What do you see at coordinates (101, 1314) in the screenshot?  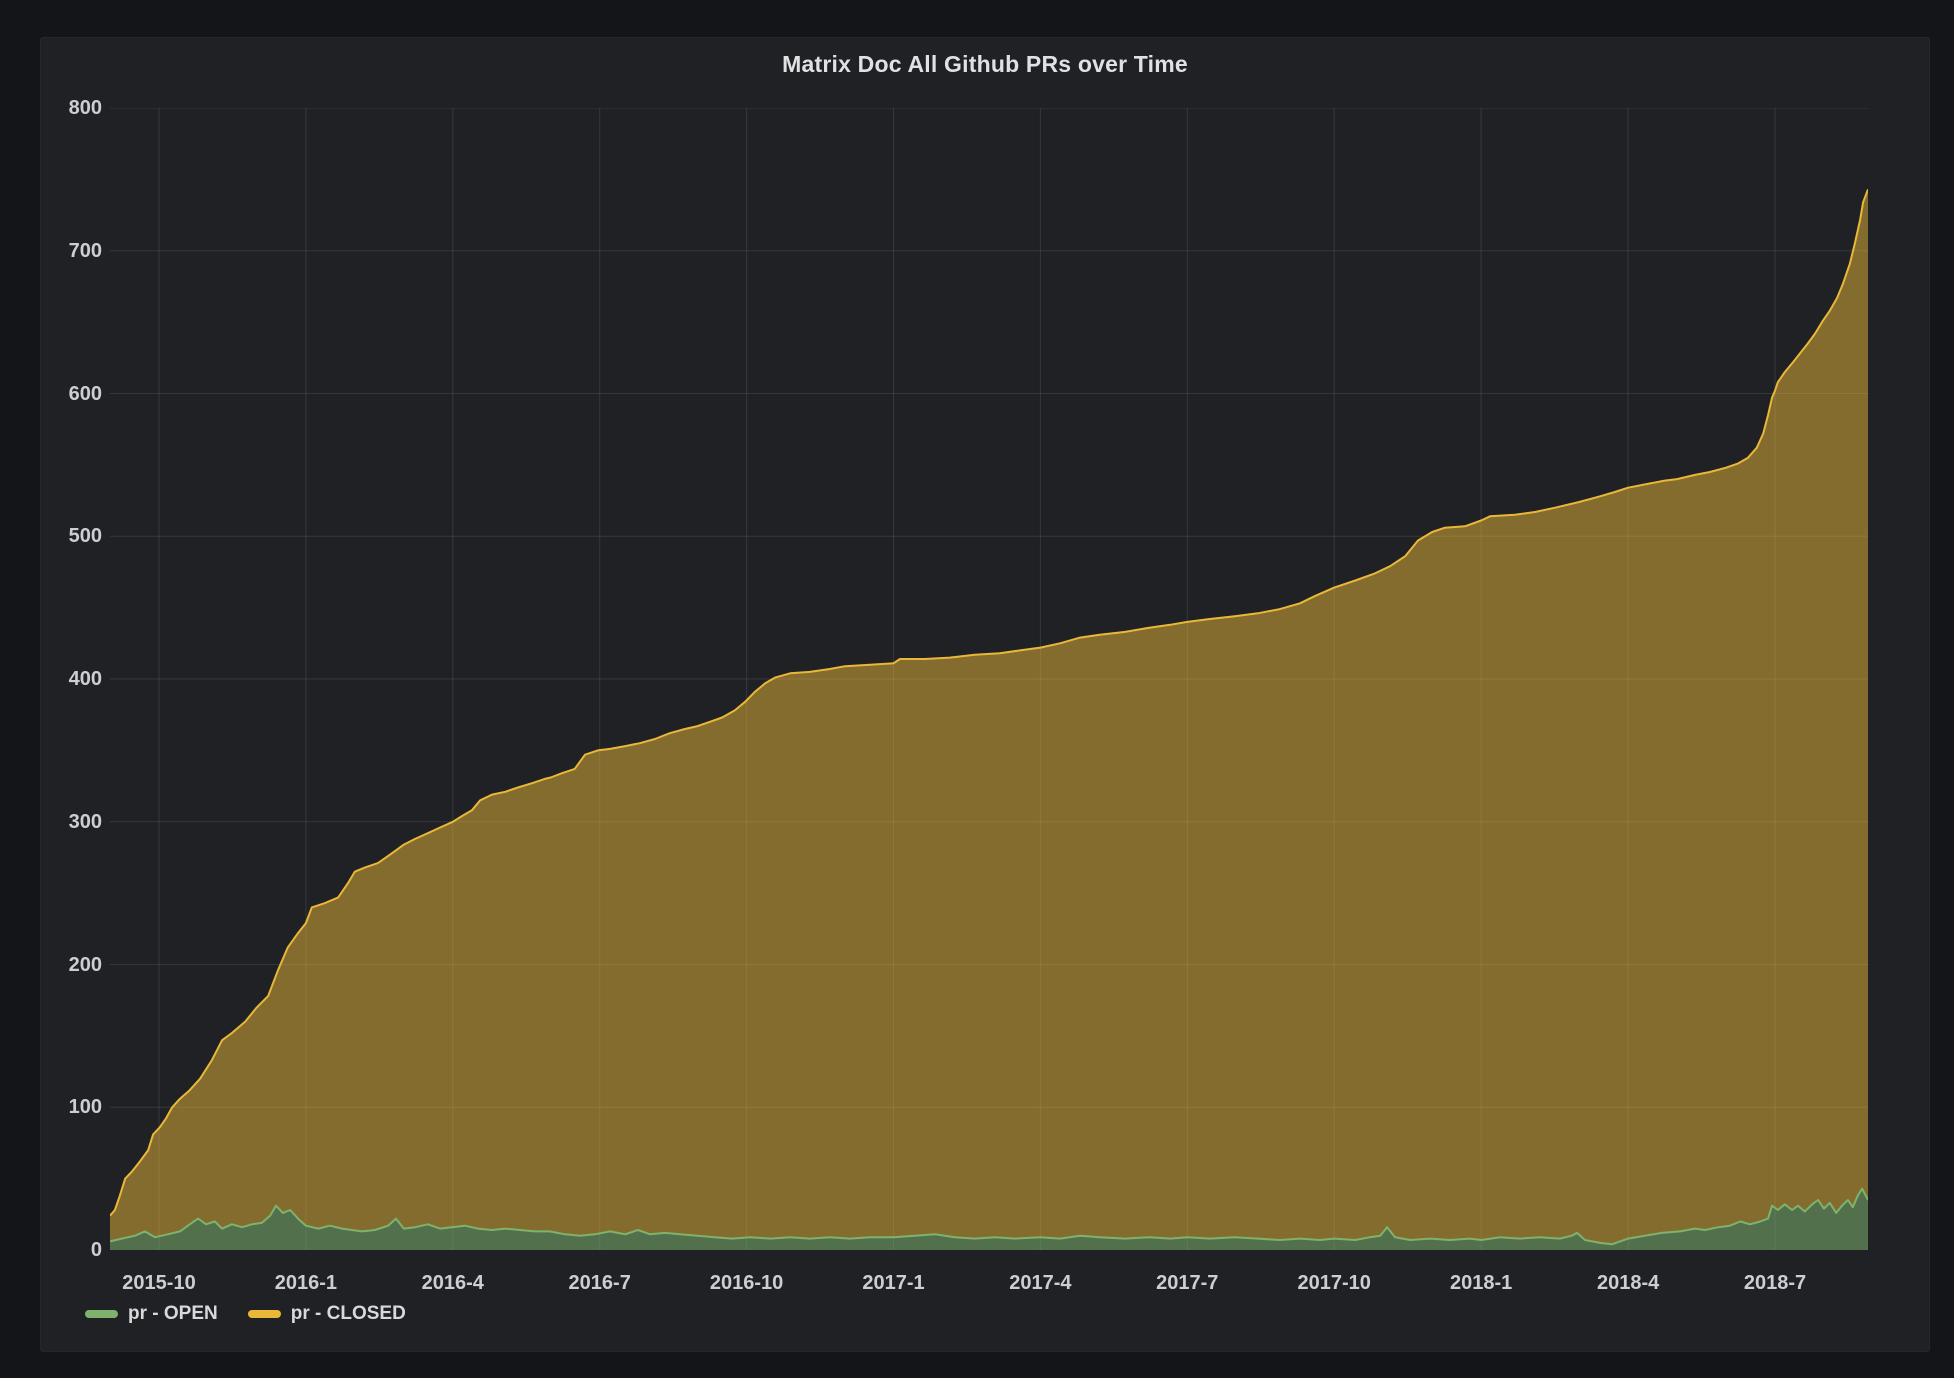 I see `legend-swatch-open-icon` at bounding box center [101, 1314].